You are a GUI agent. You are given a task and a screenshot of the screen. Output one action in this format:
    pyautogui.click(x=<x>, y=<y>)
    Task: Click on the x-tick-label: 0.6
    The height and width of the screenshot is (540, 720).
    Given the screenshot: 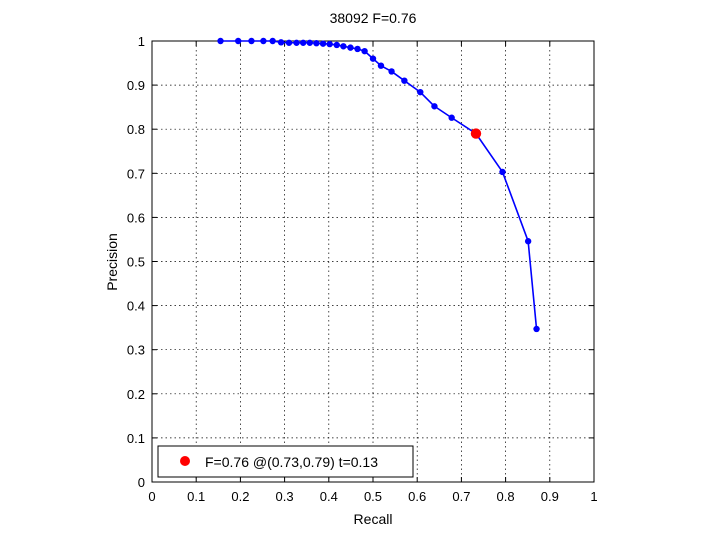 What is the action you would take?
    pyautogui.click(x=417, y=496)
    